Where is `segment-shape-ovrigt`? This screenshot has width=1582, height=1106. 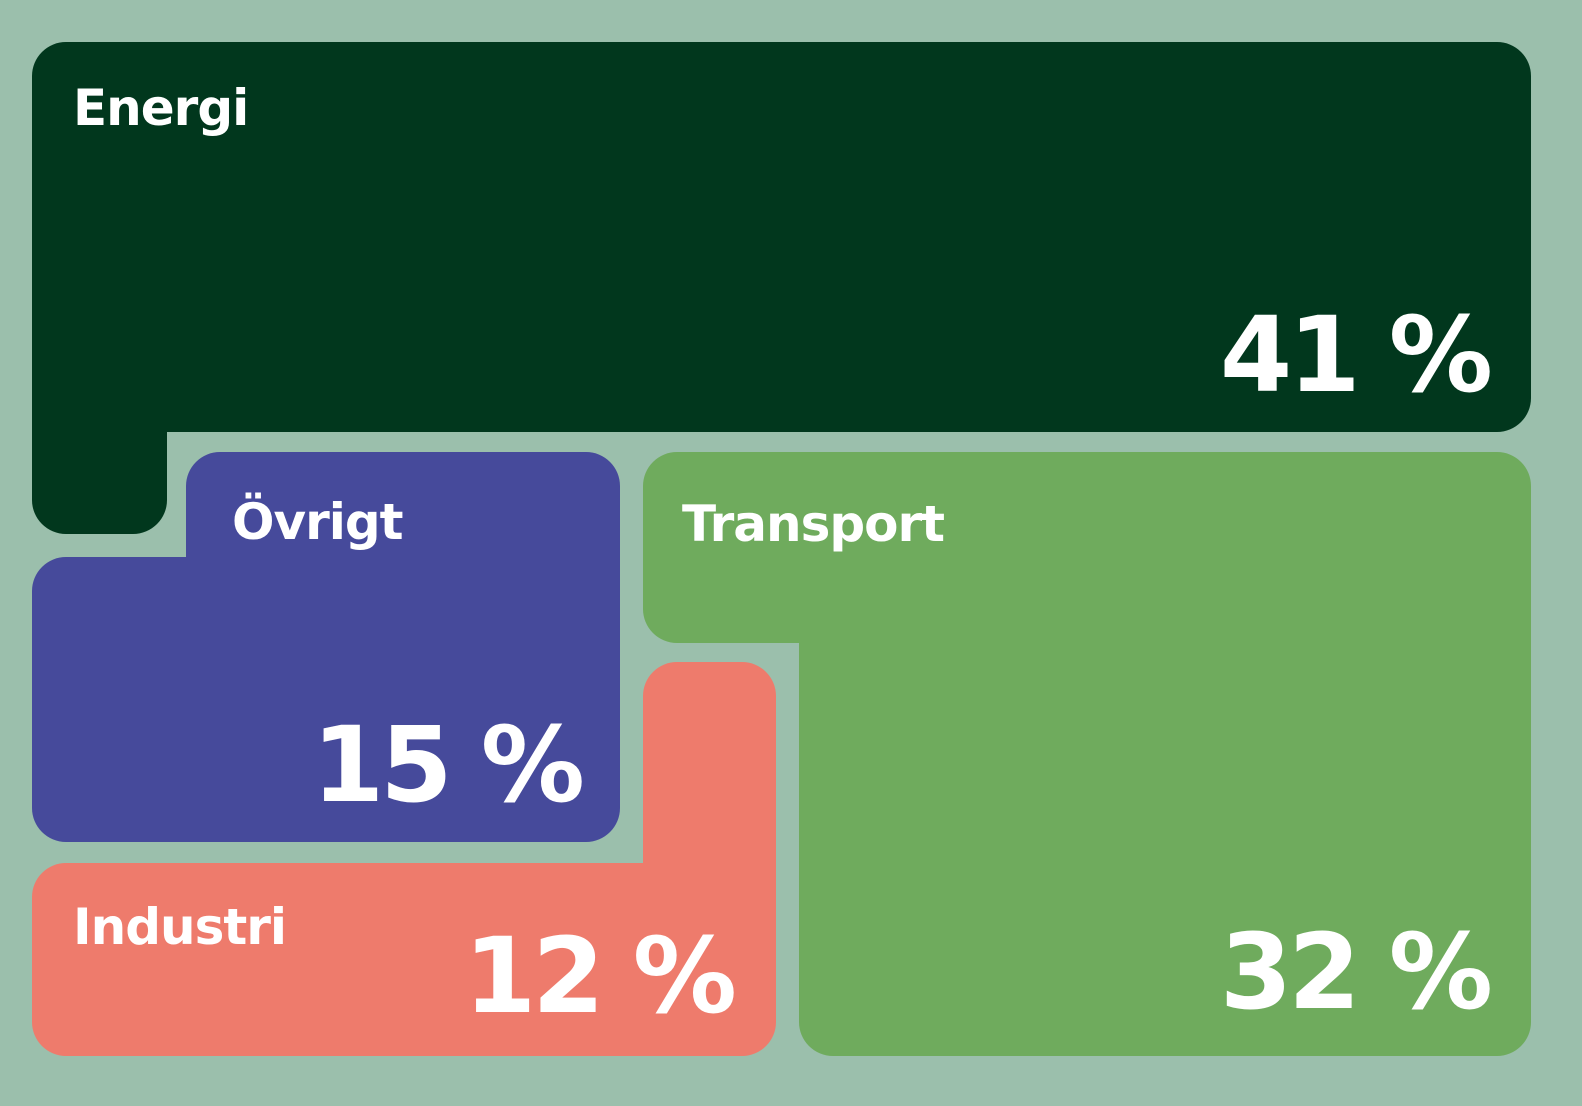
segment-shape-ovrigt is located at coordinates (326, 647).